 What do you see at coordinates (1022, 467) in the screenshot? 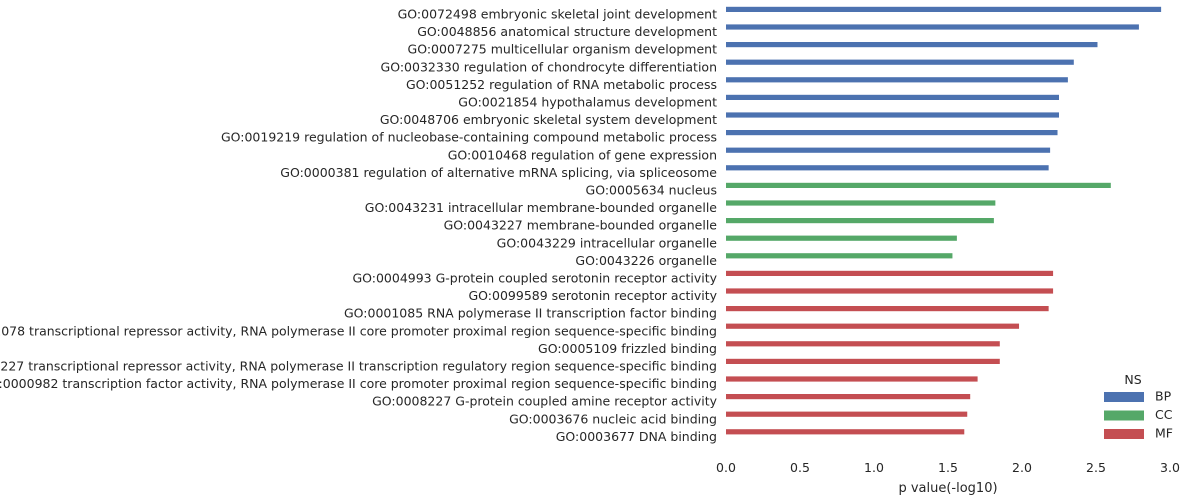
I see `x-tick-label: 2.0` at bounding box center [1022, 467].